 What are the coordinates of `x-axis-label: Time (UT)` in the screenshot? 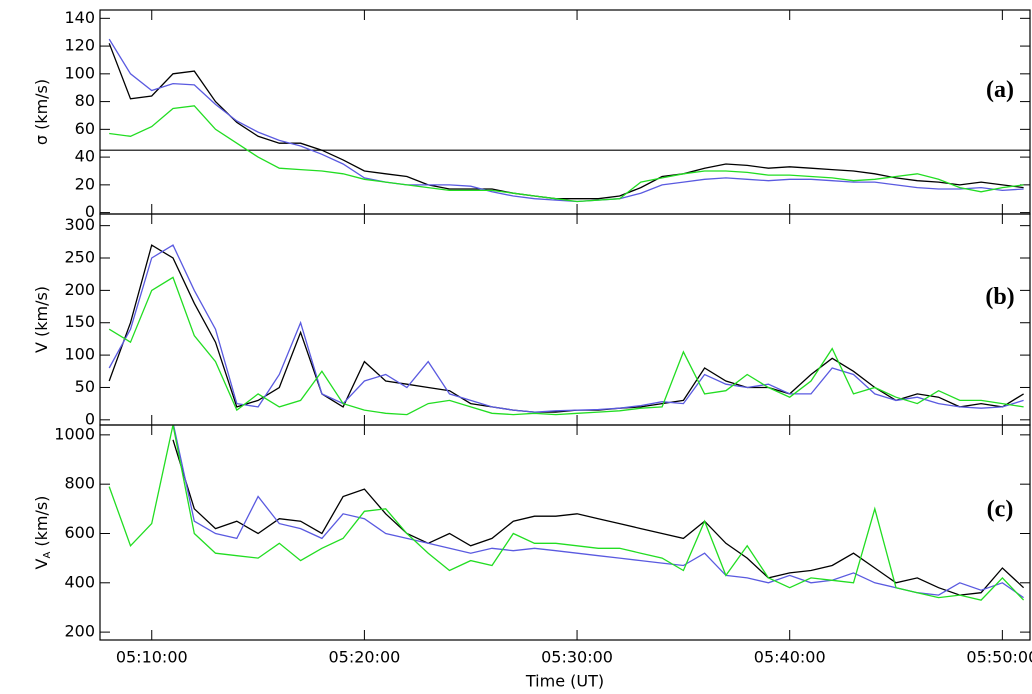 It's located at (564, 681).